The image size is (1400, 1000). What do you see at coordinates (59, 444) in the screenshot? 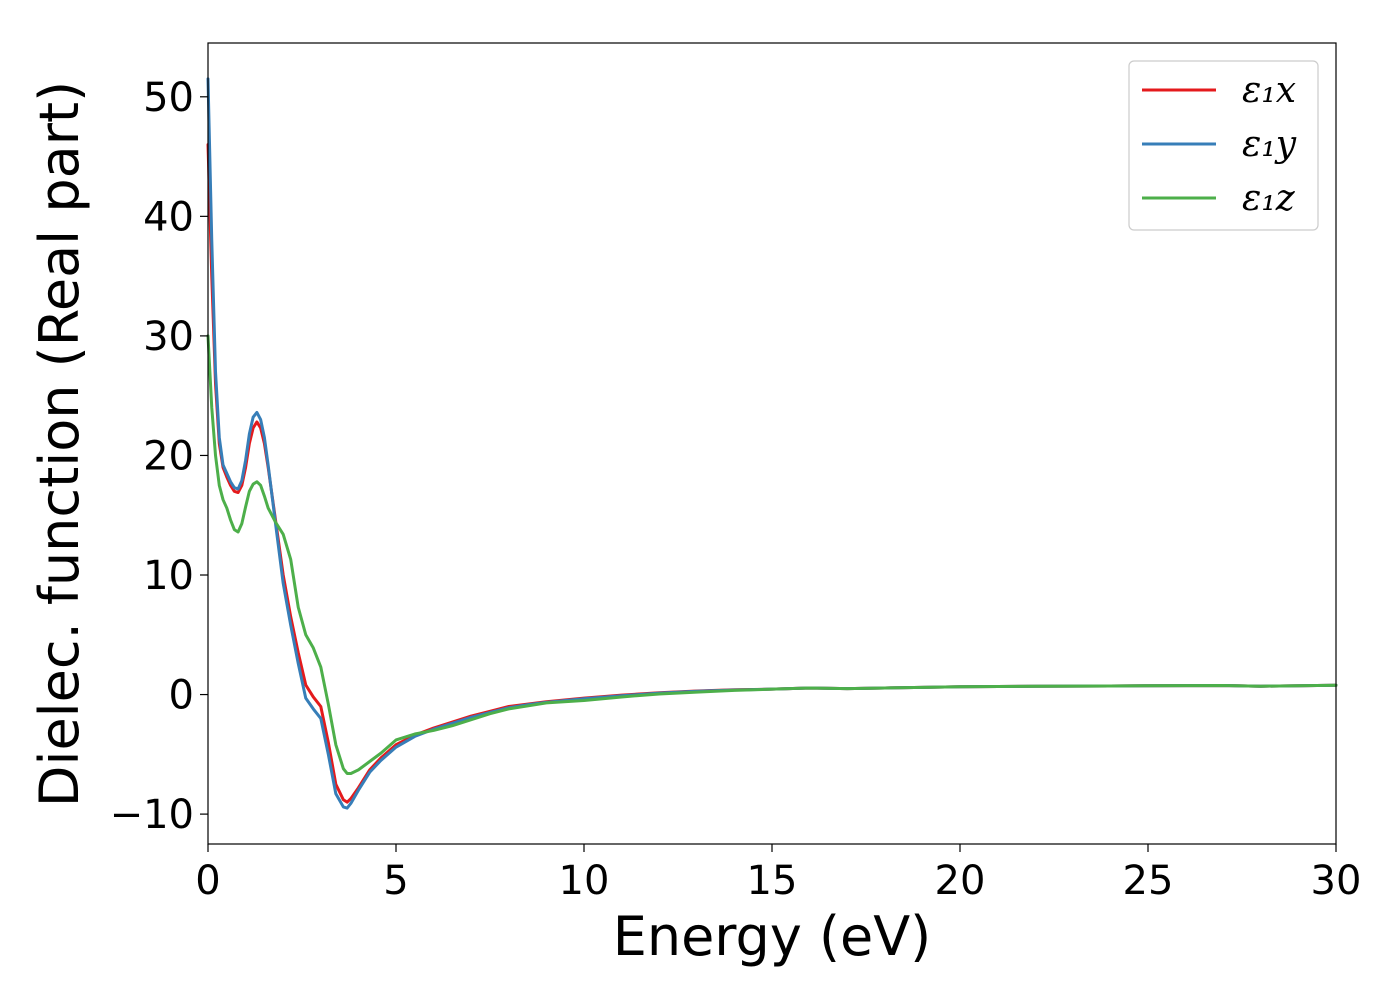
I see `y-axis-title: Dielec. function (Real part)` at bounding box center [59, 444].